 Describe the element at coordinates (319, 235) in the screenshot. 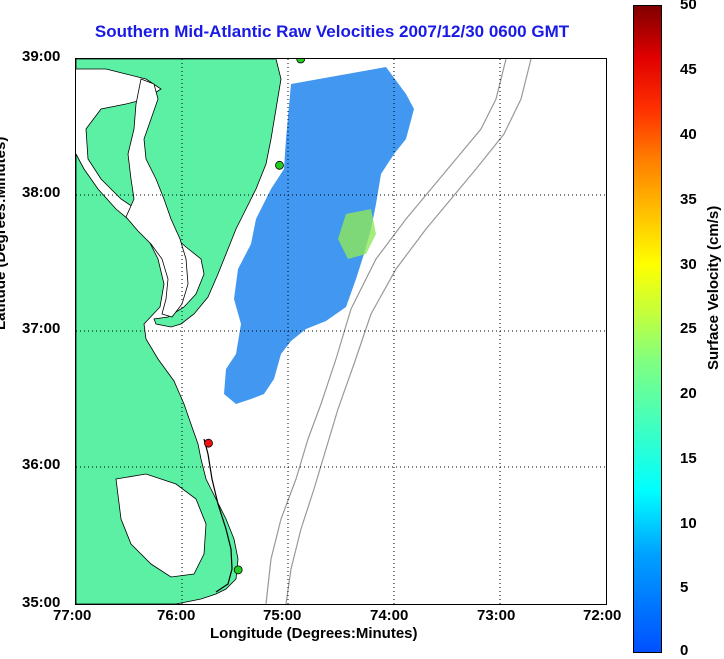

I see `velocity-field-region` at that location.